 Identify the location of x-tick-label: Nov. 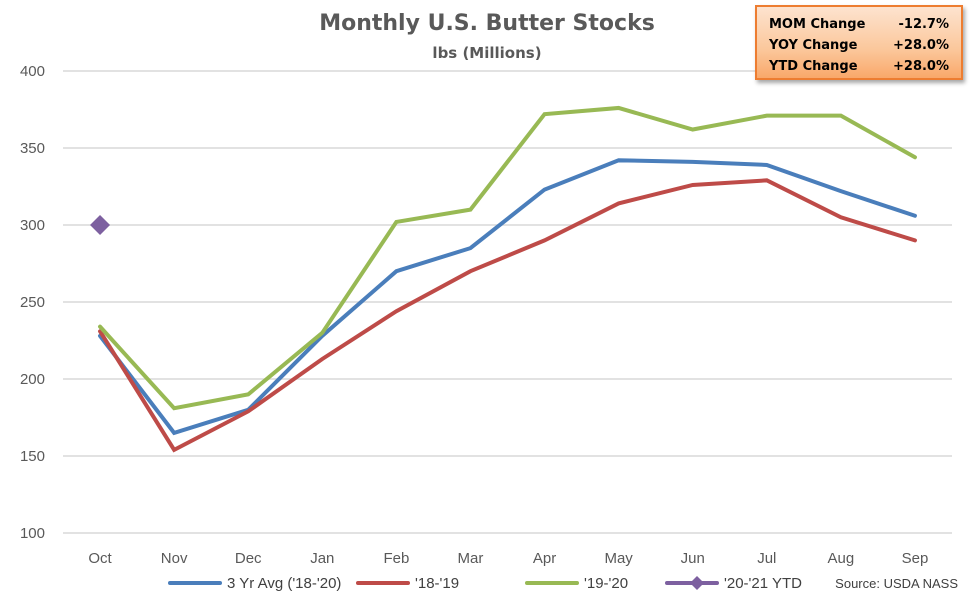
(174, 558).